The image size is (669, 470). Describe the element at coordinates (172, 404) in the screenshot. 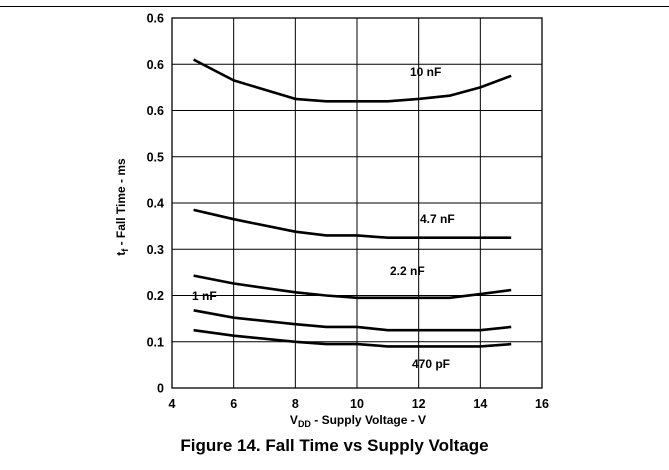

I see `x-tick-label: 4` at that location.